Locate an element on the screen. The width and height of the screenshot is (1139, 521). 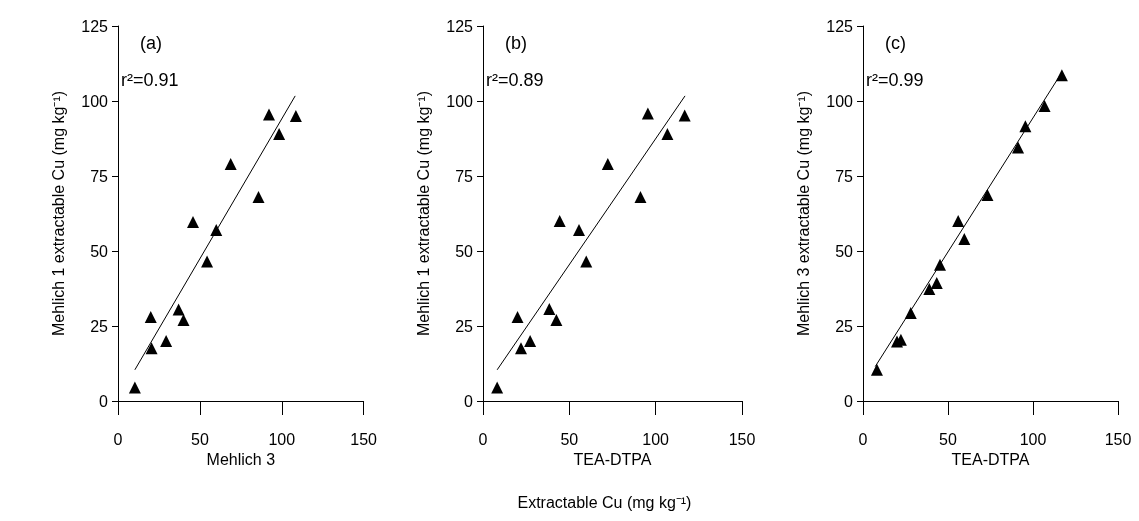
y-axis-title: Mehlich 3 extractable Cu (mg kg⁻¹) is located at coordinates (803, 213).